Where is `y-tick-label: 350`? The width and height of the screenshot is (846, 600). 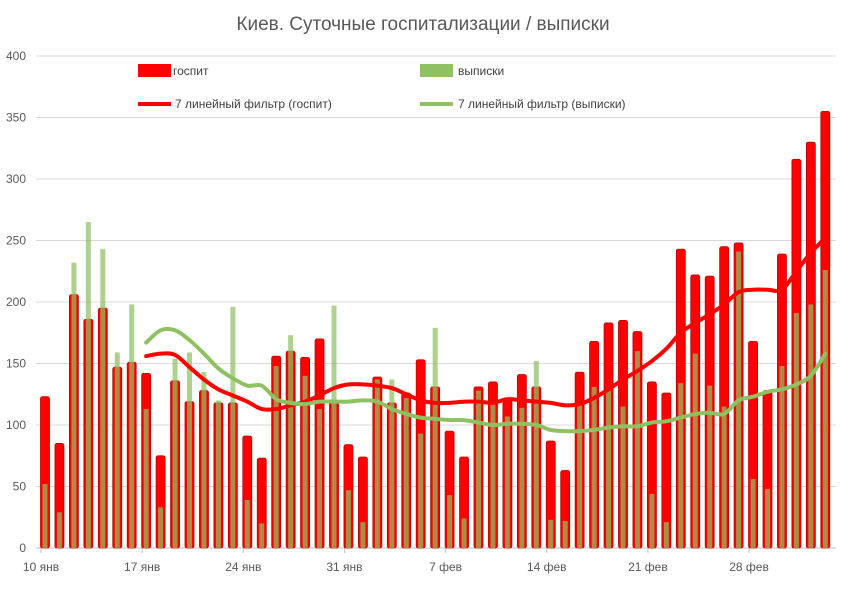
y-tick-label: 350 is located at coordinates (16, 118).